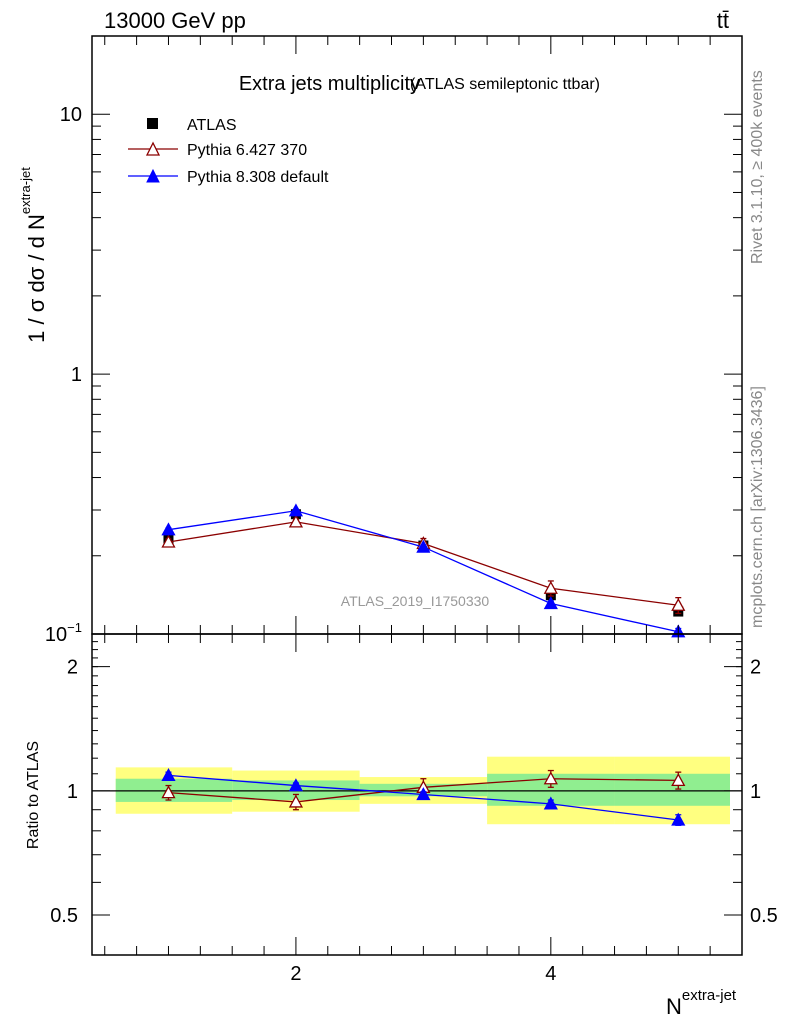 The image size is (786, 1024). Describe the element at coordinates (505, 84) in the screenshot. I see `plot-subtitle: (ATLAS semileptonic ttbar)` at that location.